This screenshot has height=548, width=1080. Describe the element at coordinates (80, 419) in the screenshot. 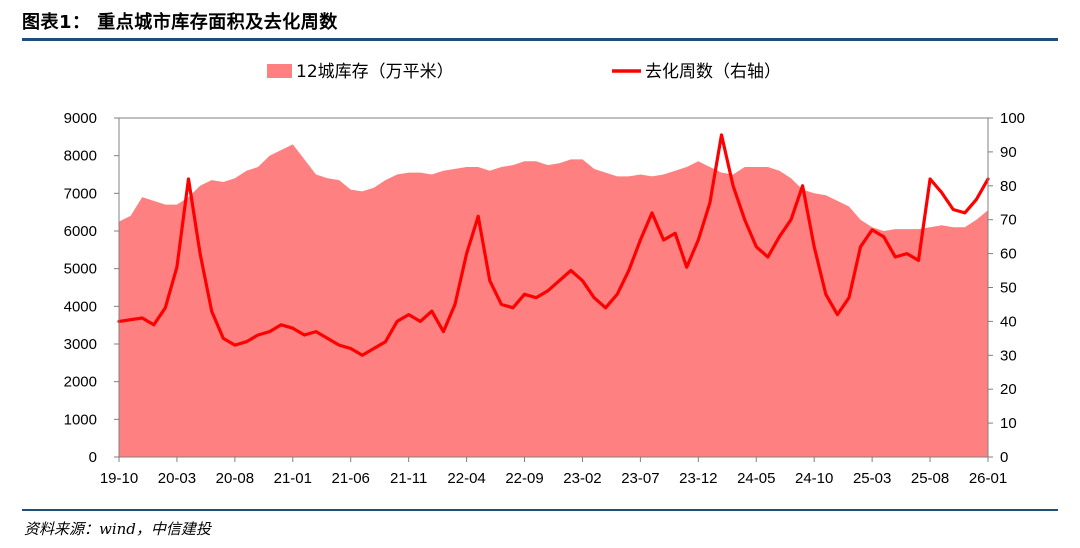

I see `left-axis-tick-label: 1000` at that location.